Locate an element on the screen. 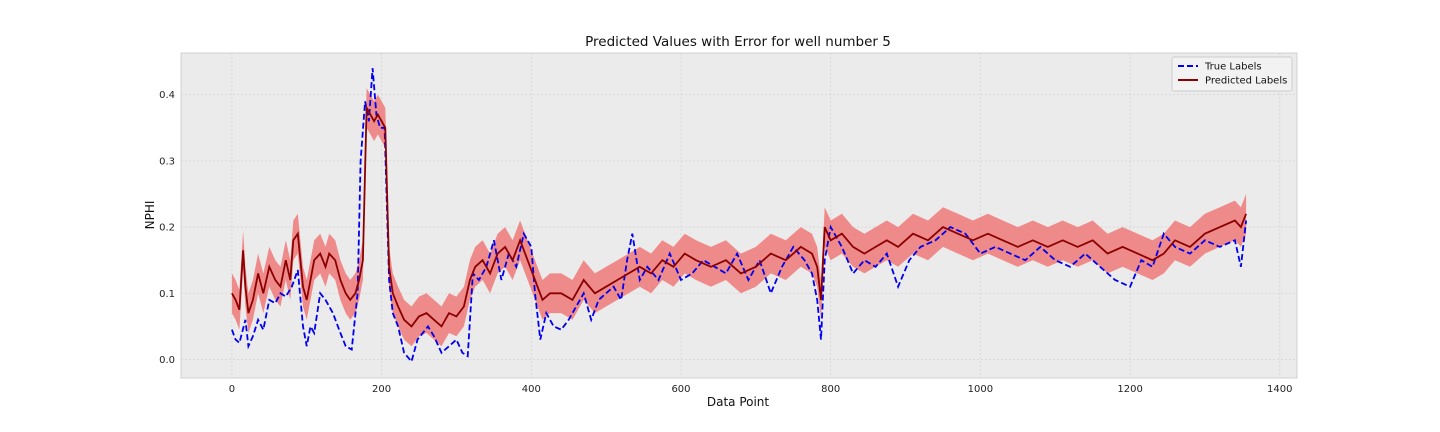 Image resolution: width=1440 pixels, height=432 pixels. legend-label-predicted-labels: Predicted Labels is located at coordinates (1246, 81).